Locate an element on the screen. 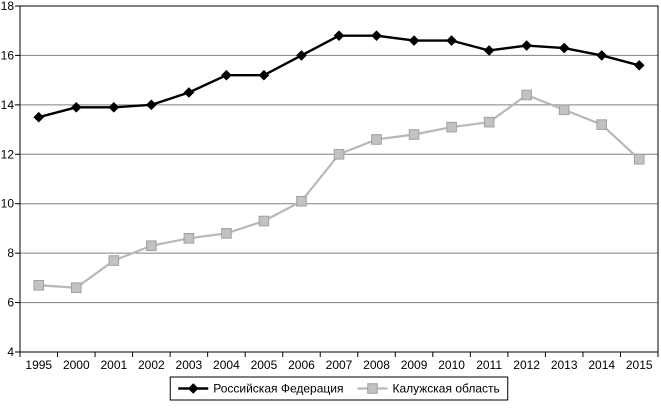 Image resolution: width=661 pixels, height=408 pixels. y-axis: 4 6 8 10 12 14 16 18 is located at coordinates (10, 179).